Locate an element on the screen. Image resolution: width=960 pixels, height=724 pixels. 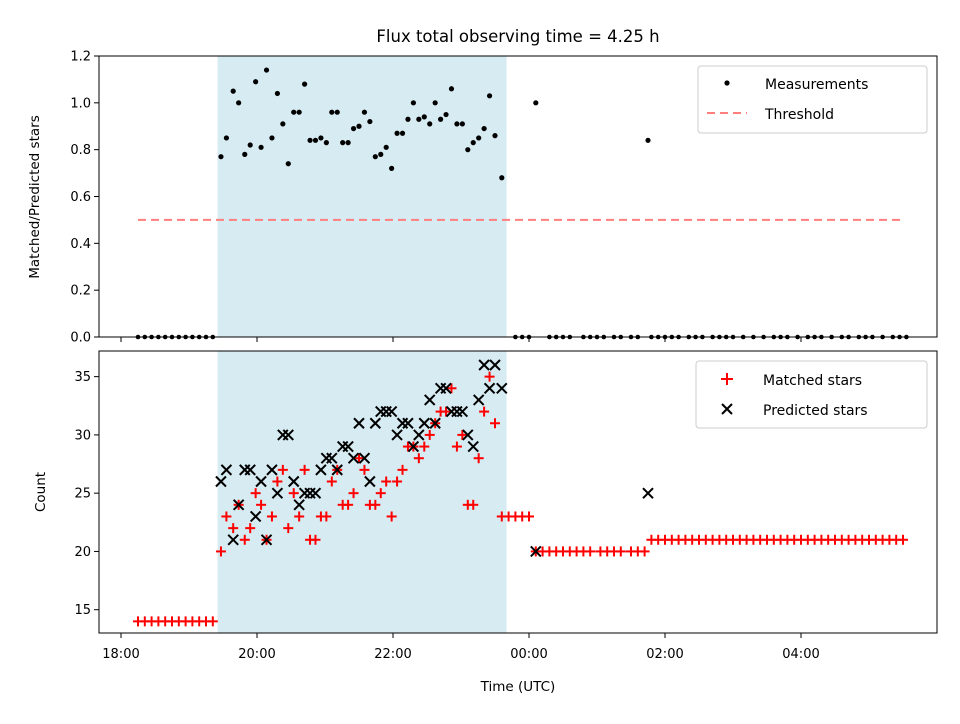
legend-predicted-marker is located at coordinates (727, 409).